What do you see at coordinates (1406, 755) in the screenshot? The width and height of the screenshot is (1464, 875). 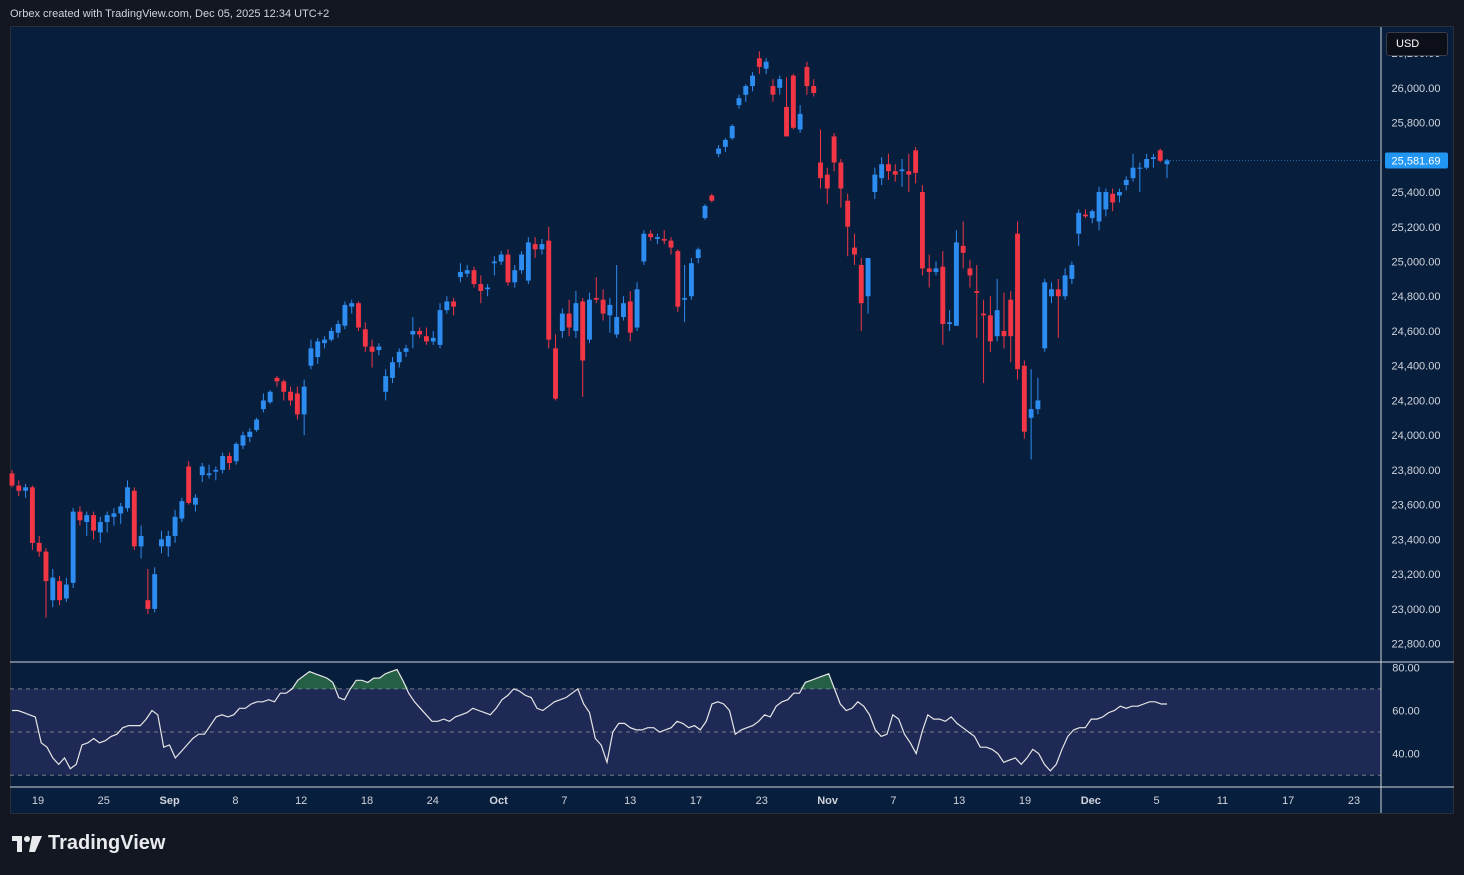 I see `rsi-tick-label: 40.00` at bounding box center [1406, 755].